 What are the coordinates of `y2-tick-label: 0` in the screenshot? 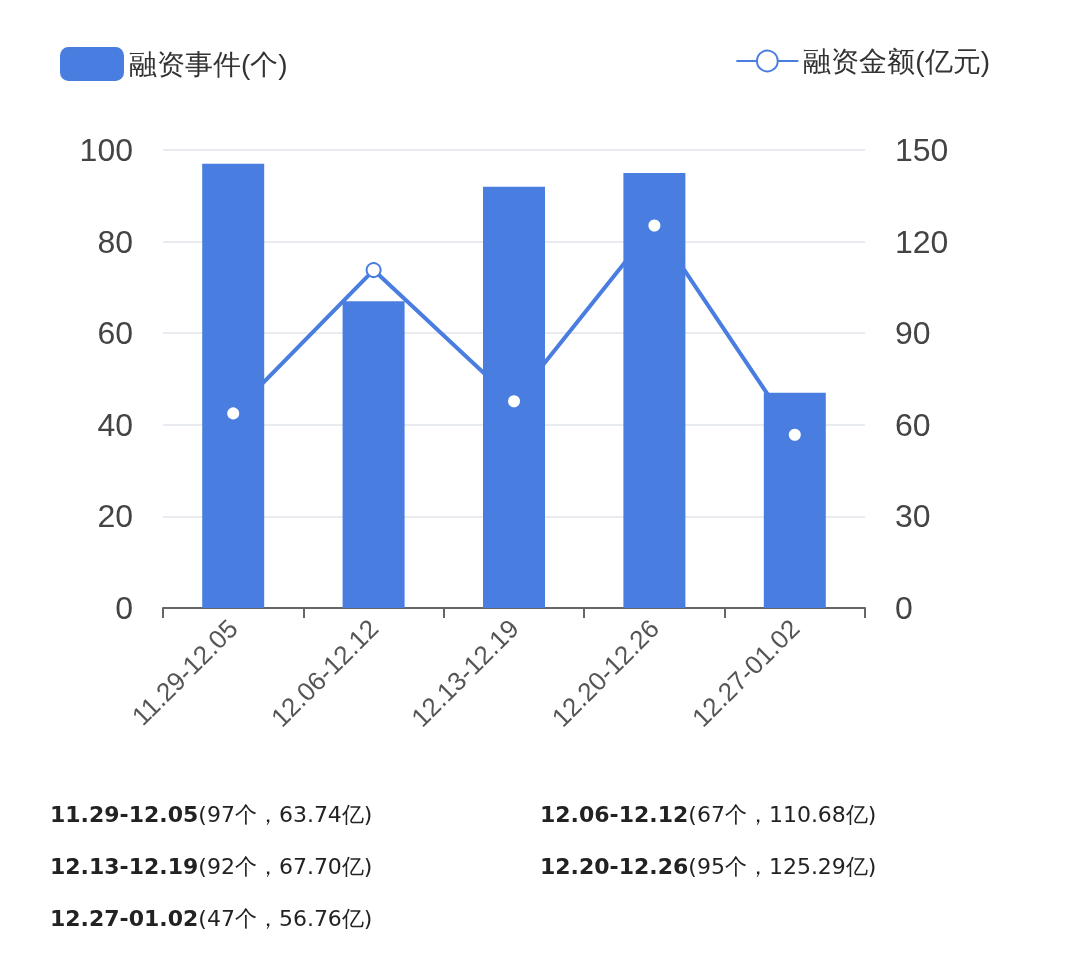 It's located at (904, 608).